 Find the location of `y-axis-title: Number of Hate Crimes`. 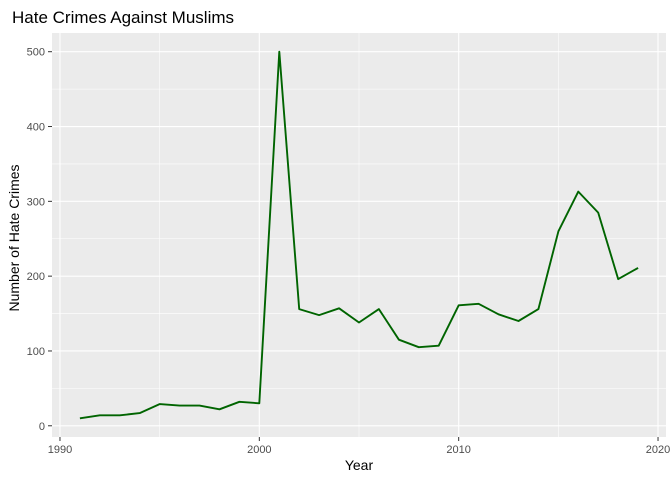

y-axis-title: Number of Hate Crimes is located at coordinates (14, 237).